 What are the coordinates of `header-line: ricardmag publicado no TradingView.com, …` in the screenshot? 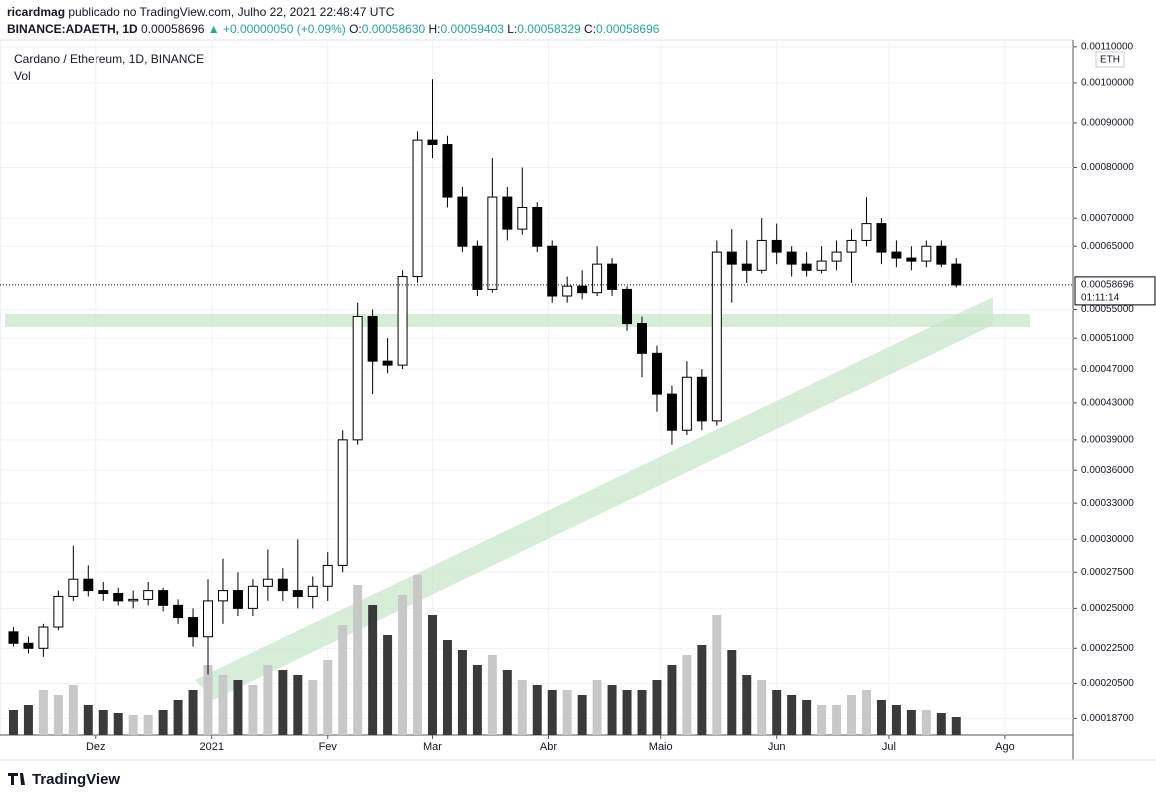 It's located at (200, 12).